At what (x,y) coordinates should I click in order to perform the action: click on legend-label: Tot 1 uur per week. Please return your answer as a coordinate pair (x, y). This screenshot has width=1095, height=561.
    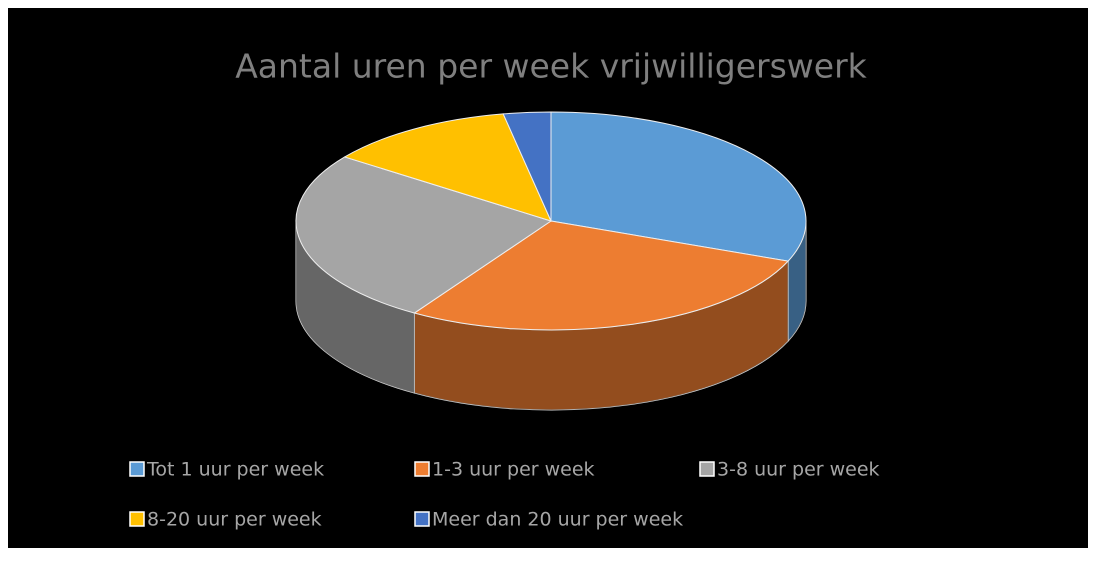
    Looking at the image, I should click on (235, 470).